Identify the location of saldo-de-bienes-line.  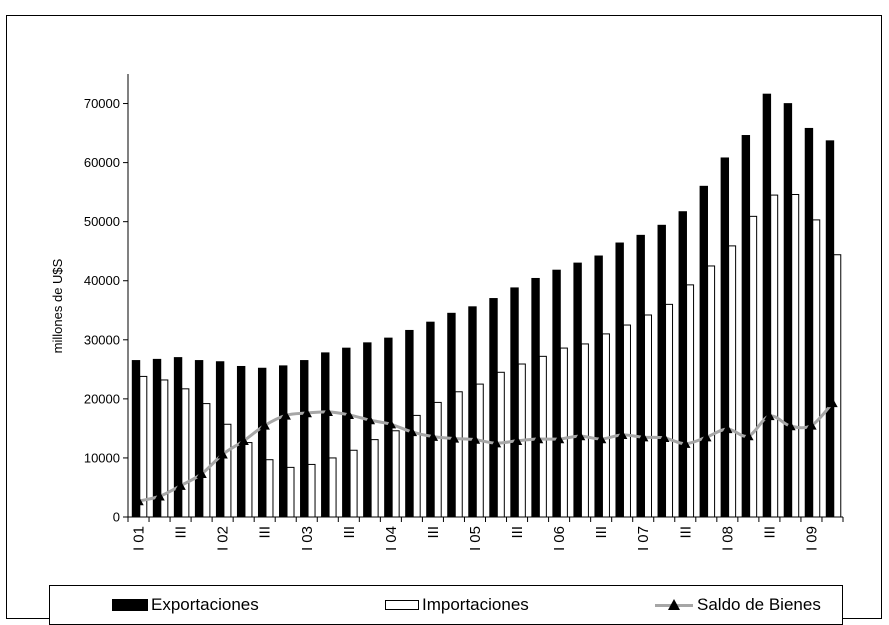
(485, 451).